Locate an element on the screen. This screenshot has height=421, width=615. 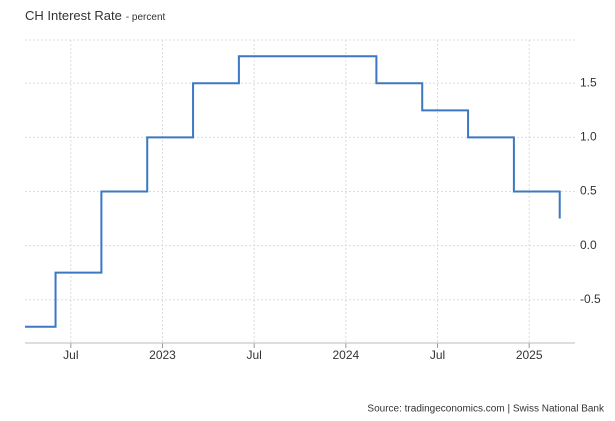
x-tick-label: 2025 is located at coordinates (529, 355).